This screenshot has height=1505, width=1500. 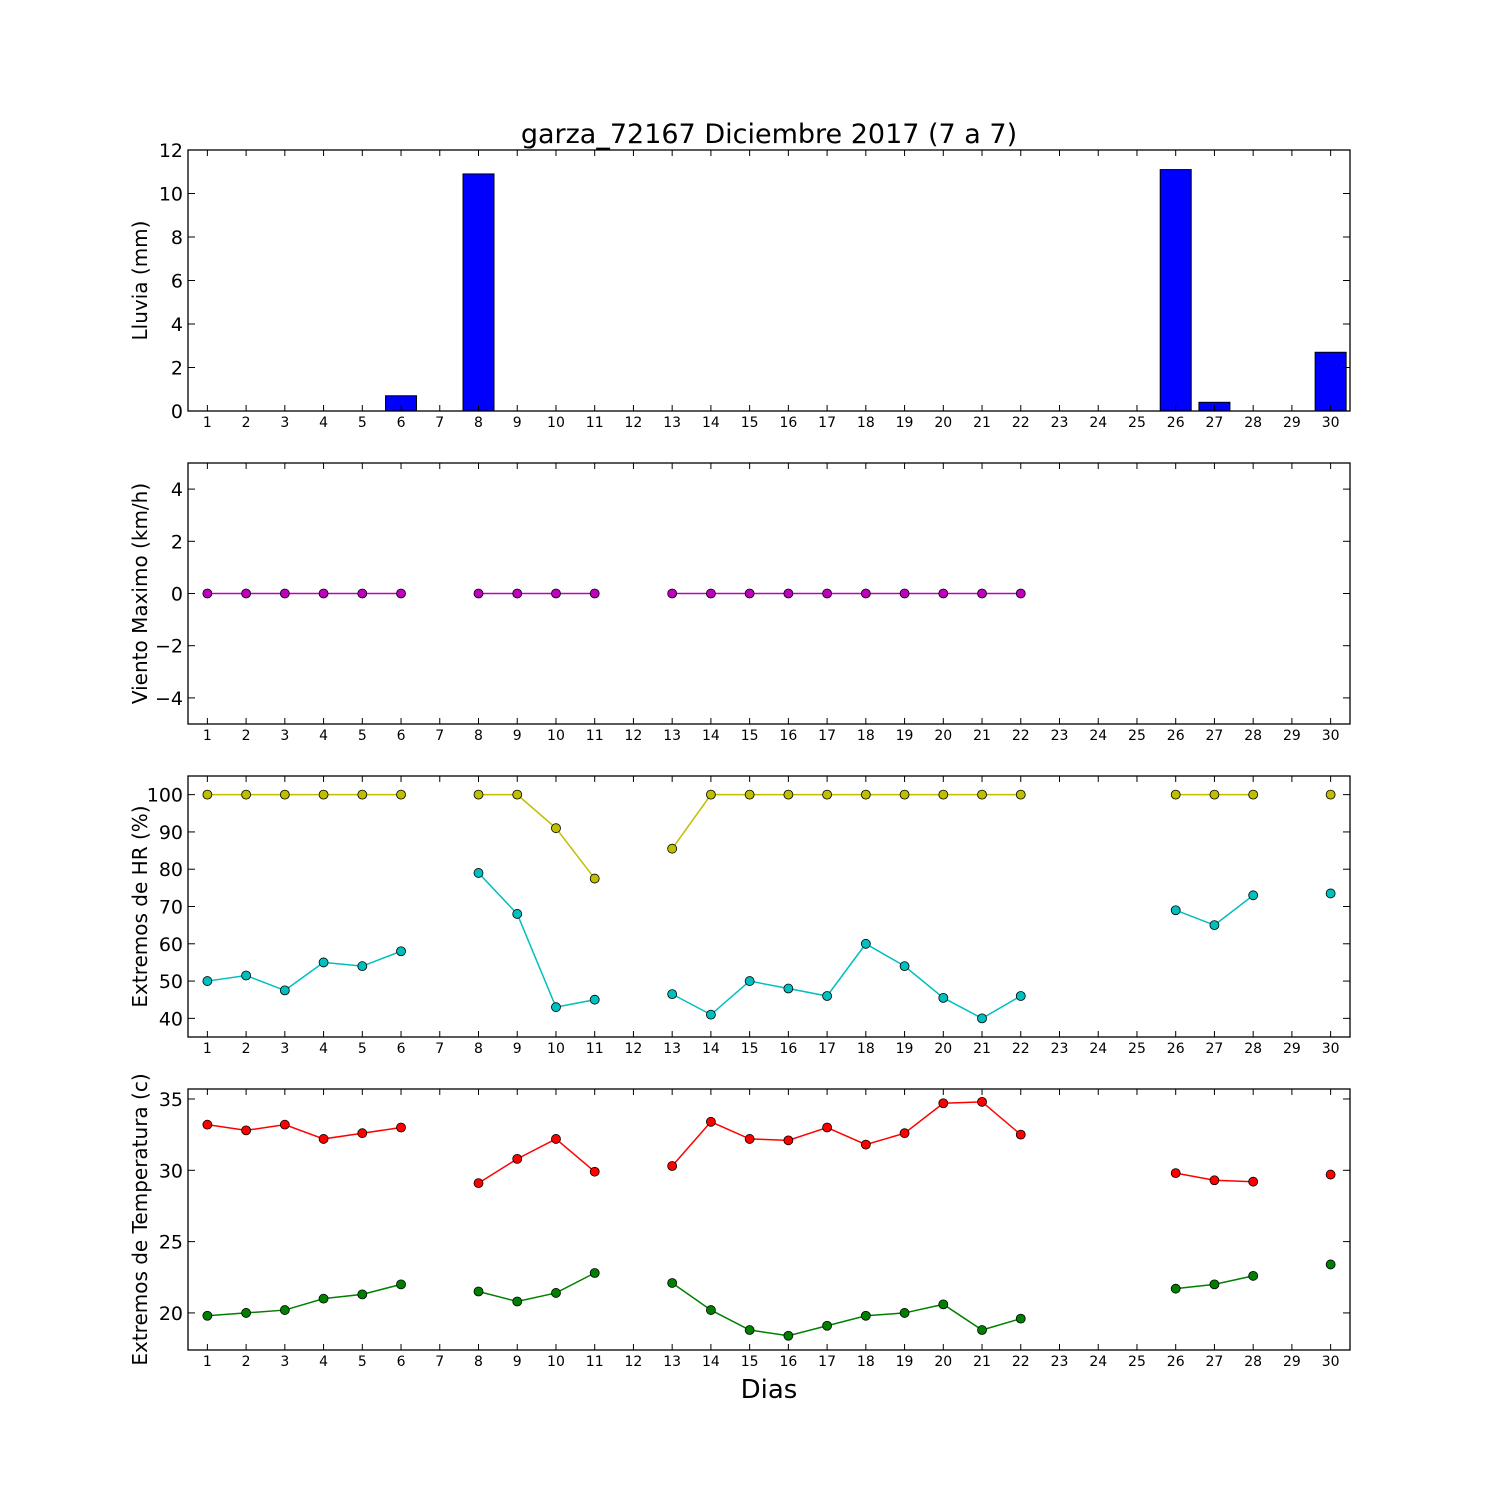 I want to click on x-tick-label: 3, so click(x=284, y=736).